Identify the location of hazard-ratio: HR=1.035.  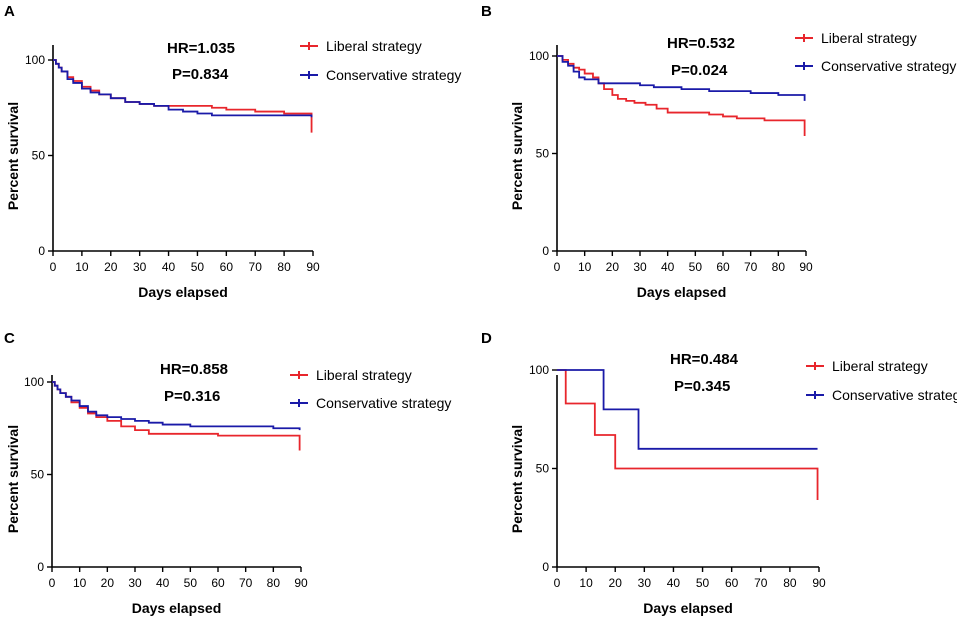
(201, 48).